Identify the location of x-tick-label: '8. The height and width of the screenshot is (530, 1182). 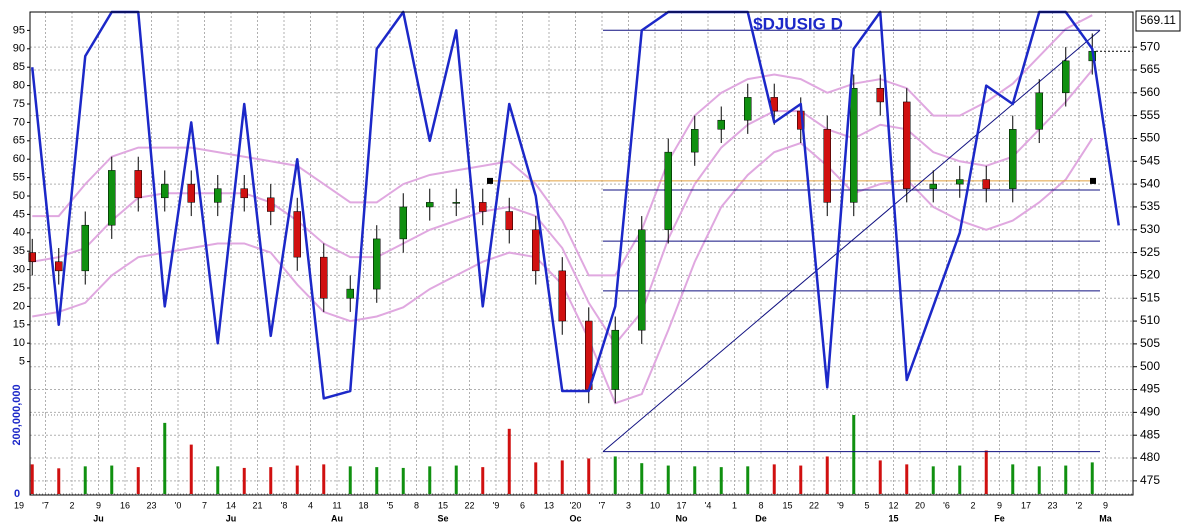
(284, 505).